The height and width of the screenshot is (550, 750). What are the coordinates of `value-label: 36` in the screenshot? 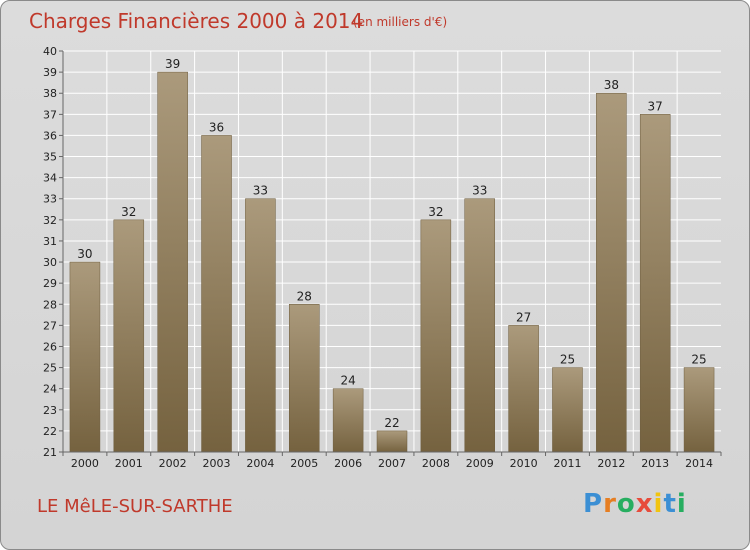 It's located at (216, 127).